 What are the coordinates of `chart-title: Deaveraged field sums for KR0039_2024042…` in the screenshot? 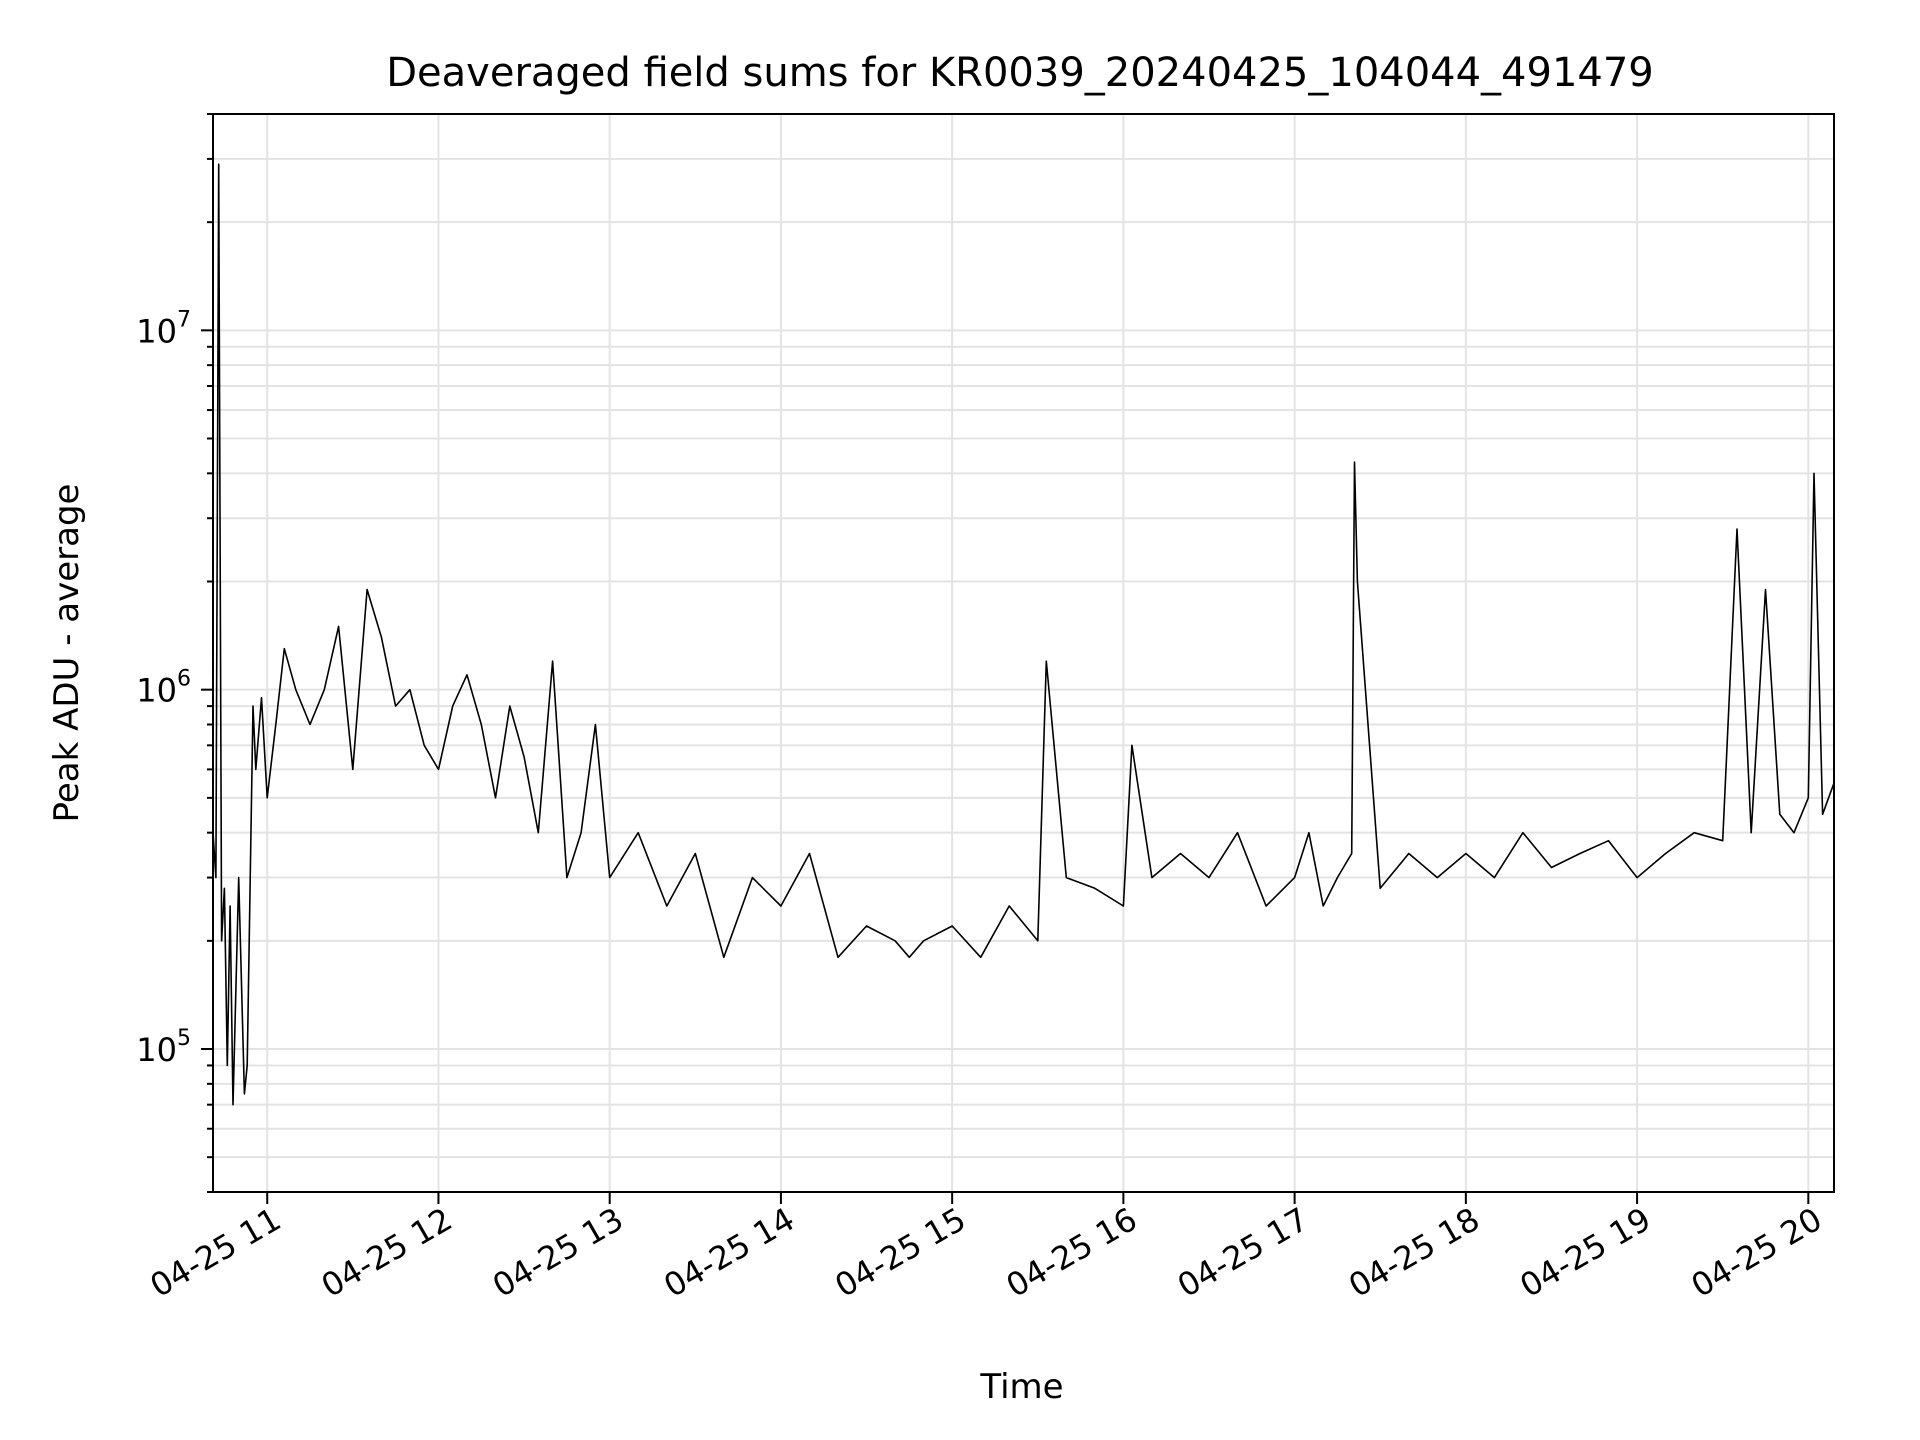 It's located at (1020, 73).